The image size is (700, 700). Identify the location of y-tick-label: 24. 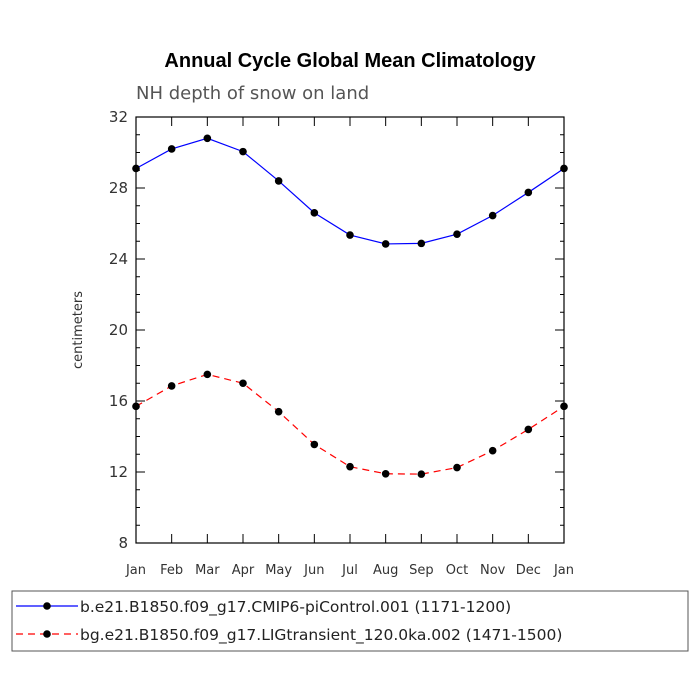
(118, 259).